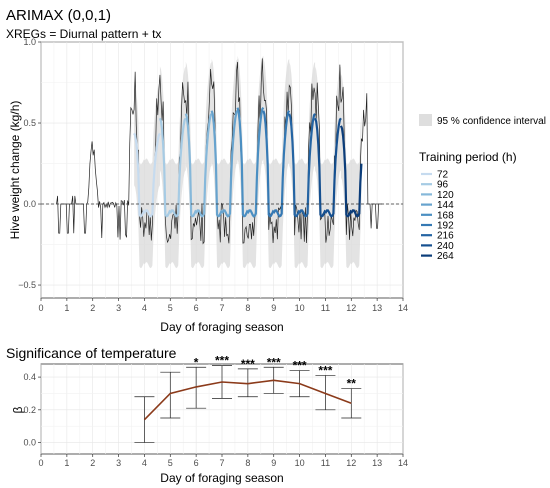 The width and height of the screenshot is (550, 488). I want to click on bottom-y-ticks: 0.0 0.2 0.4, so click(32, 410).